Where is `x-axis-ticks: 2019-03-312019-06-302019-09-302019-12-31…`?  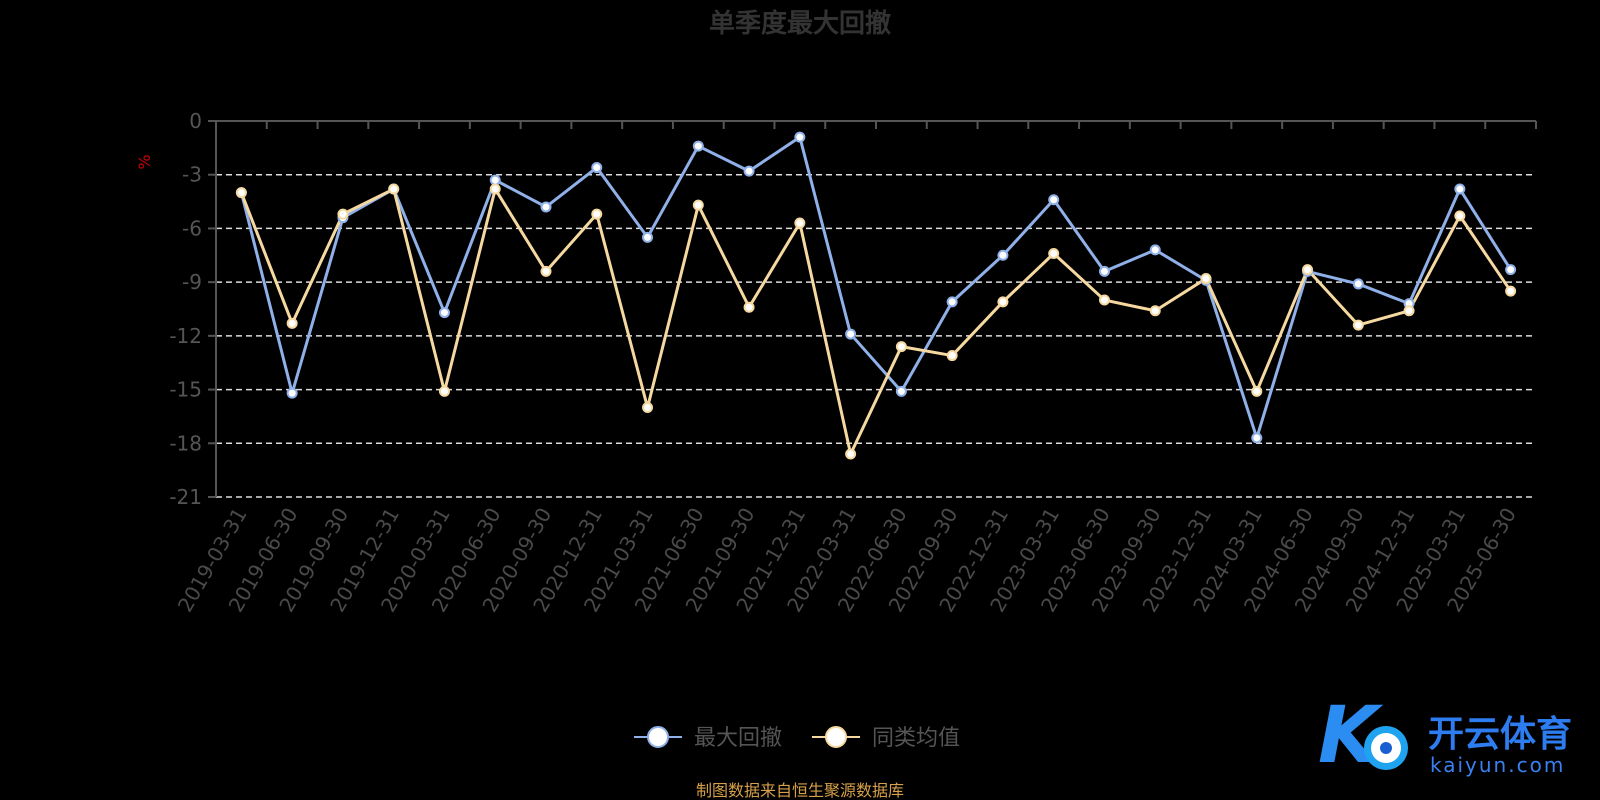 x-axis-ticks: 2019-03-312019-06-302019-09-302019-12-31… is located at coordinates (847, 559).